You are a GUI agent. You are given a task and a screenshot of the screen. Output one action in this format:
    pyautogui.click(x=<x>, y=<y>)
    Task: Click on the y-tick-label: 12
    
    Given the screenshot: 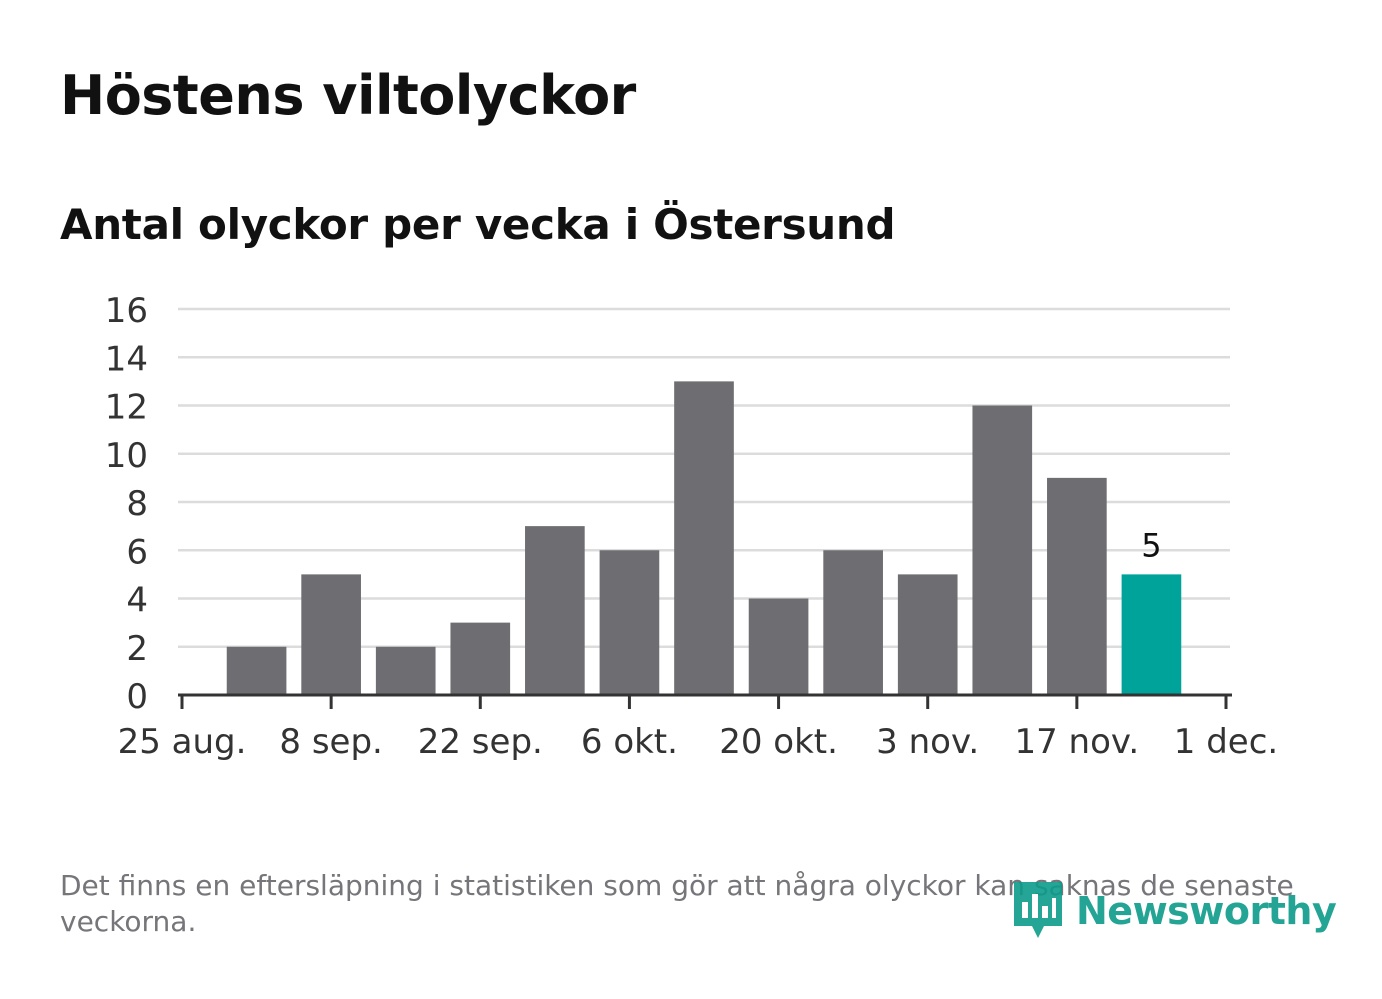 What is the action you would take?
    pyautogui.click(x=126, y=408)
    